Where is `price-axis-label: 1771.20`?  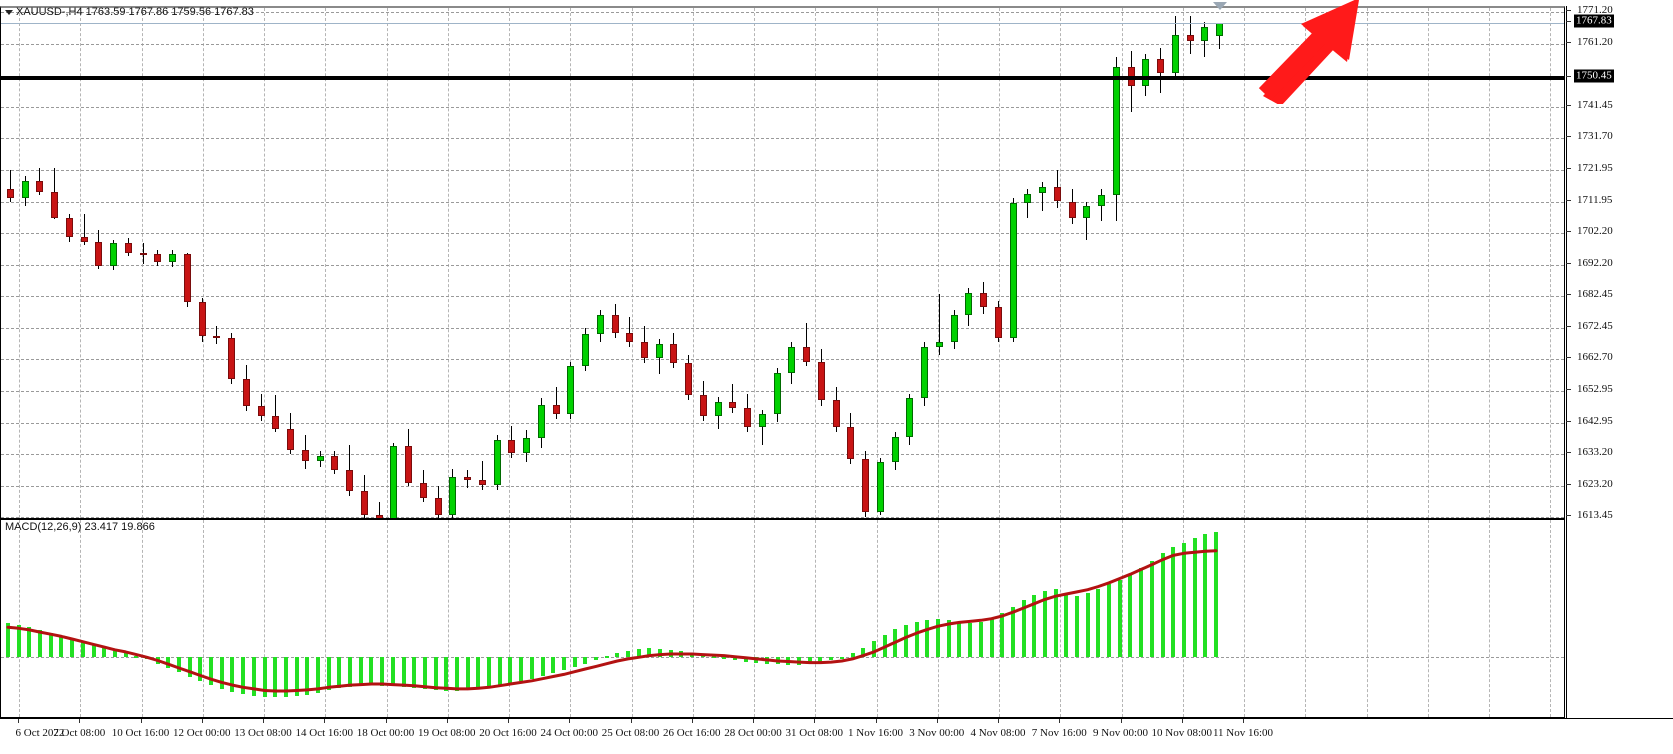 price-axis-label: 1771.20 is located at coordinates (1595, 10).